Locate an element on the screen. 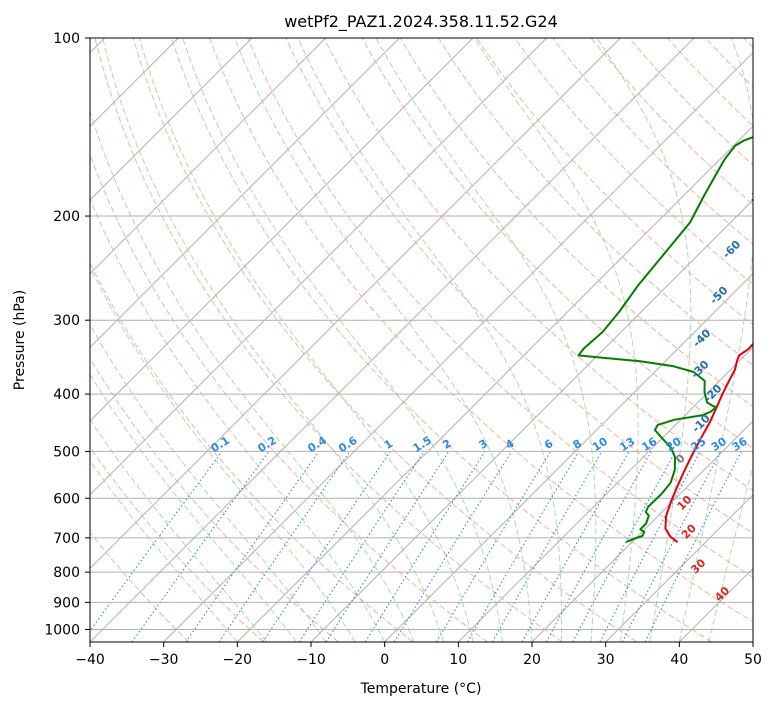 This screenshot has height=708, width=775. x-tick-label: −30 is located at coordinates (164, 660).